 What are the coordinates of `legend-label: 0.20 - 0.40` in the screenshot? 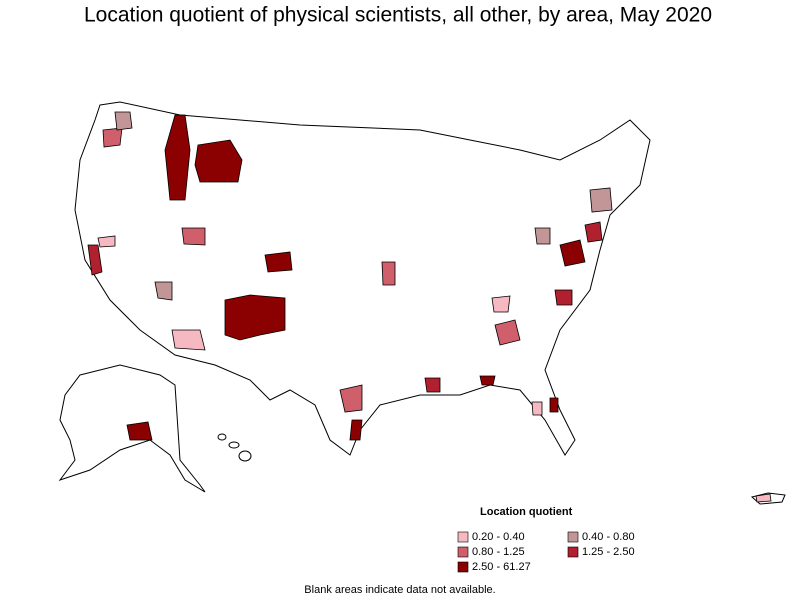 It's located at (498, 537).